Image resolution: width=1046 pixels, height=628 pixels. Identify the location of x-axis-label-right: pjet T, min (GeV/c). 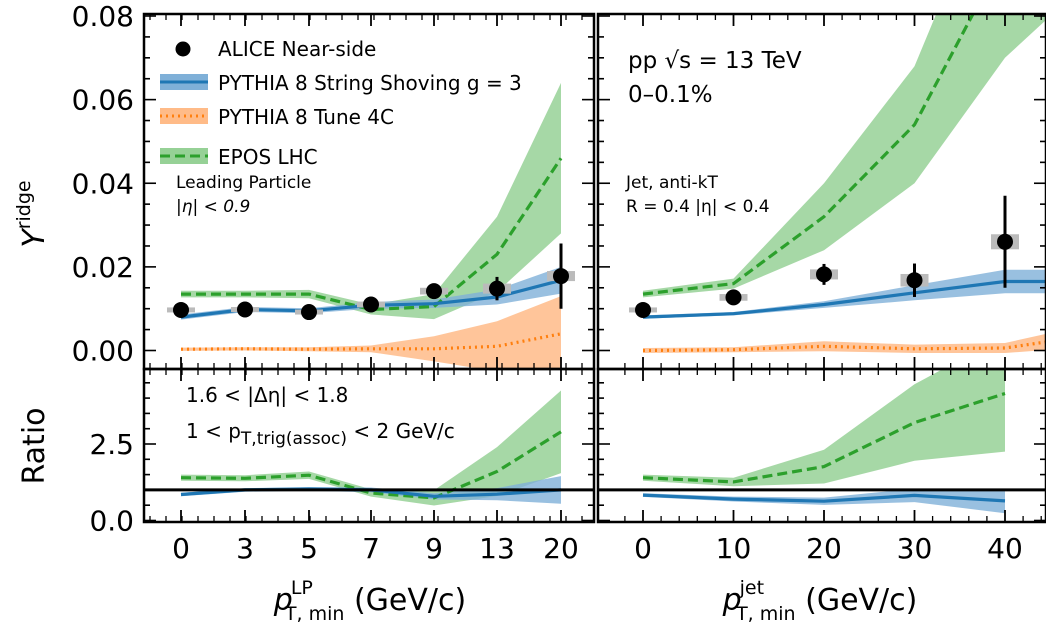
(820, 601).